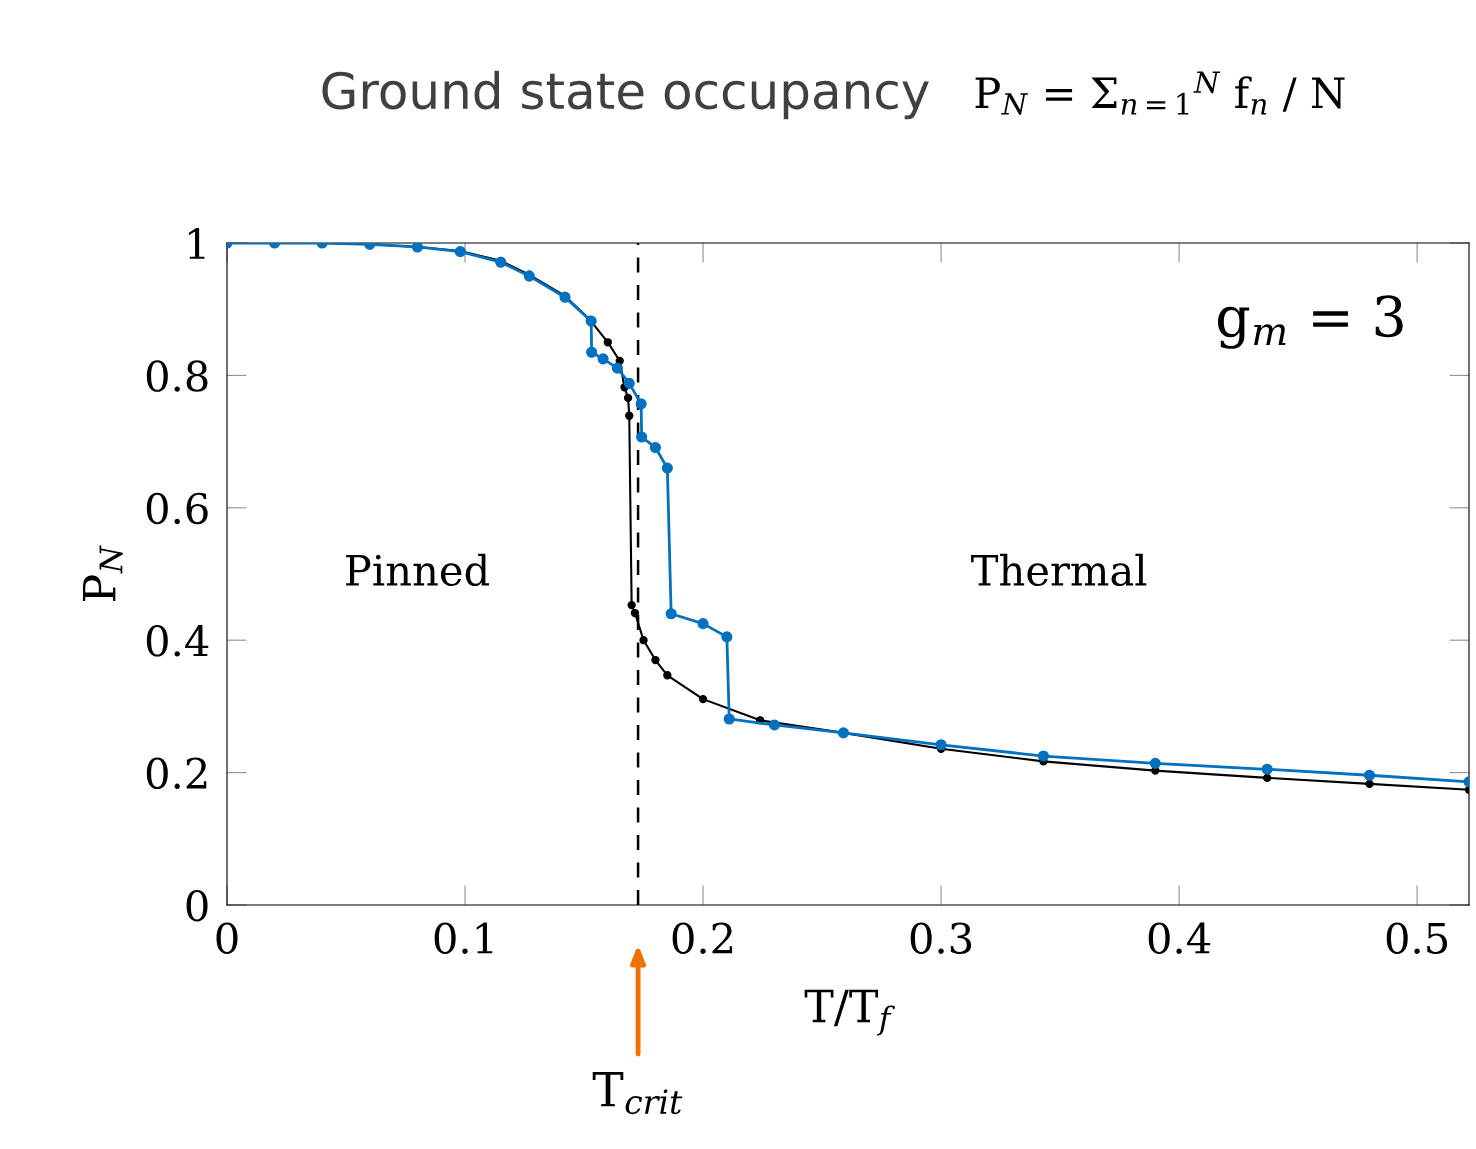 This screenshot has height=1149, width=1476. What do you see at coordinates (702, 938) in the screenshot?
I see `x-tick-label: 0.2` at bounding box center [702, 938].